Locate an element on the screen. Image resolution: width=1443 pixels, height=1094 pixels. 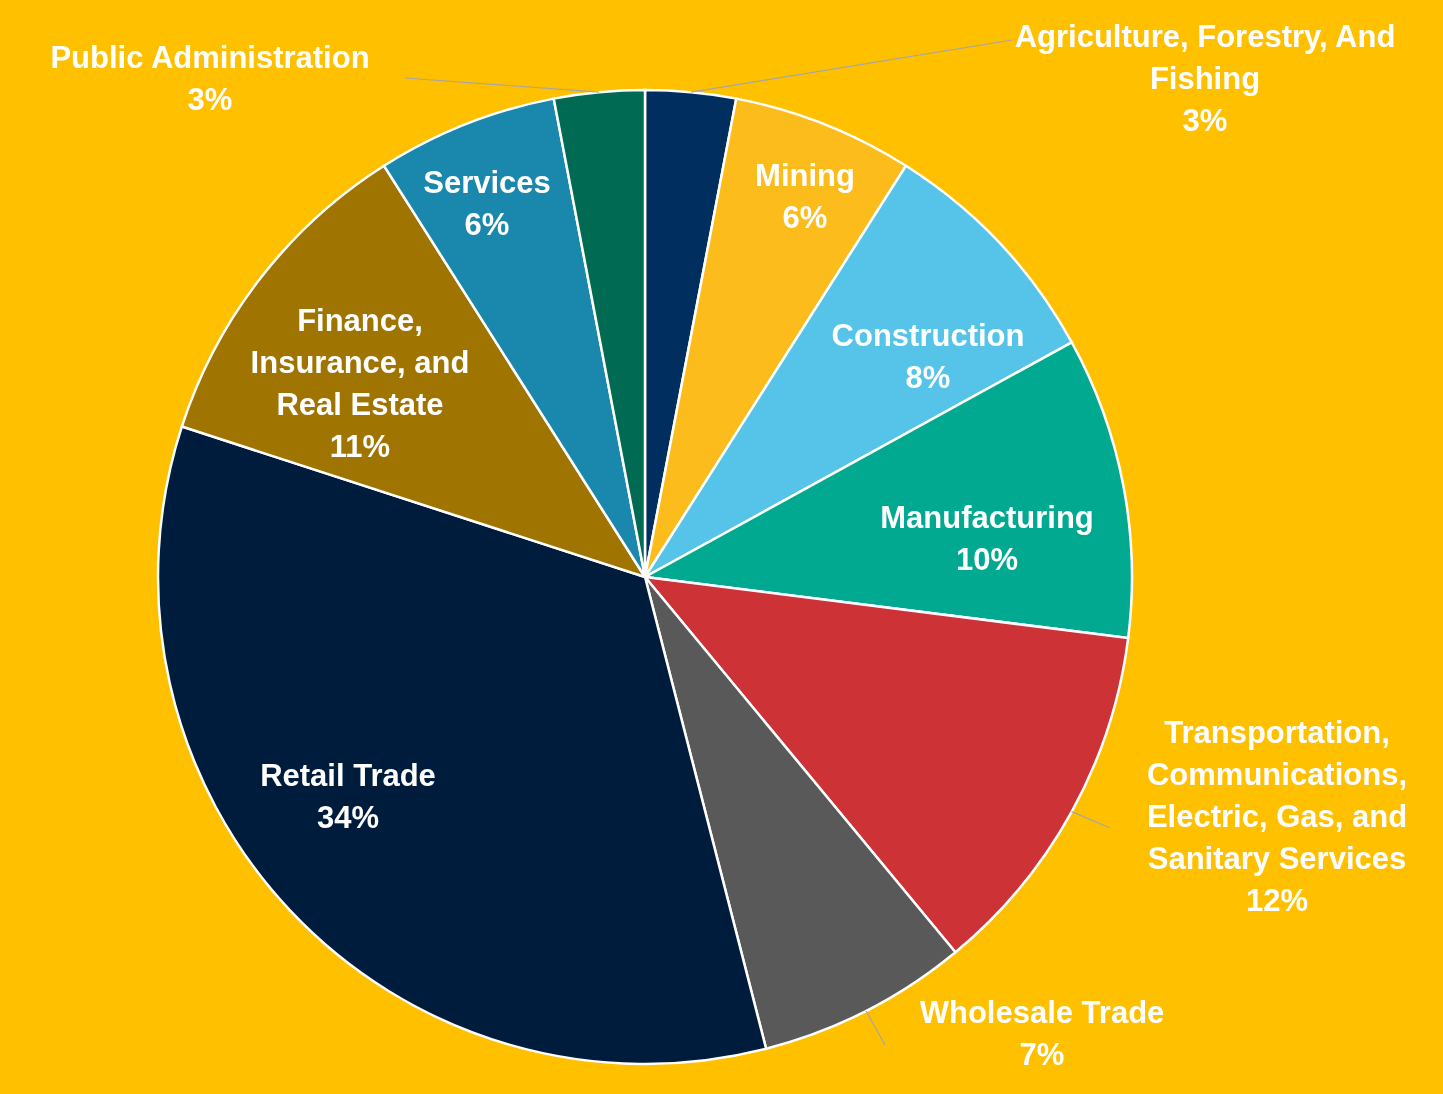
slice-label: Public Administration is located at coordinates (210, 57).